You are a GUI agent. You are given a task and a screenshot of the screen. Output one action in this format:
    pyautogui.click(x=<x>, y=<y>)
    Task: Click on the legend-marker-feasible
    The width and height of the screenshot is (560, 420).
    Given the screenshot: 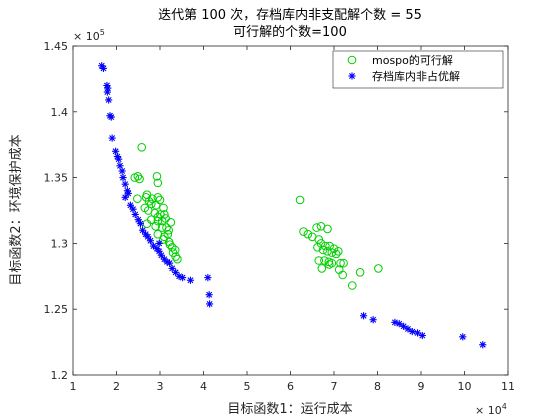 What is the action you would take?
    pyautogui.click(x=352, y=60)
    